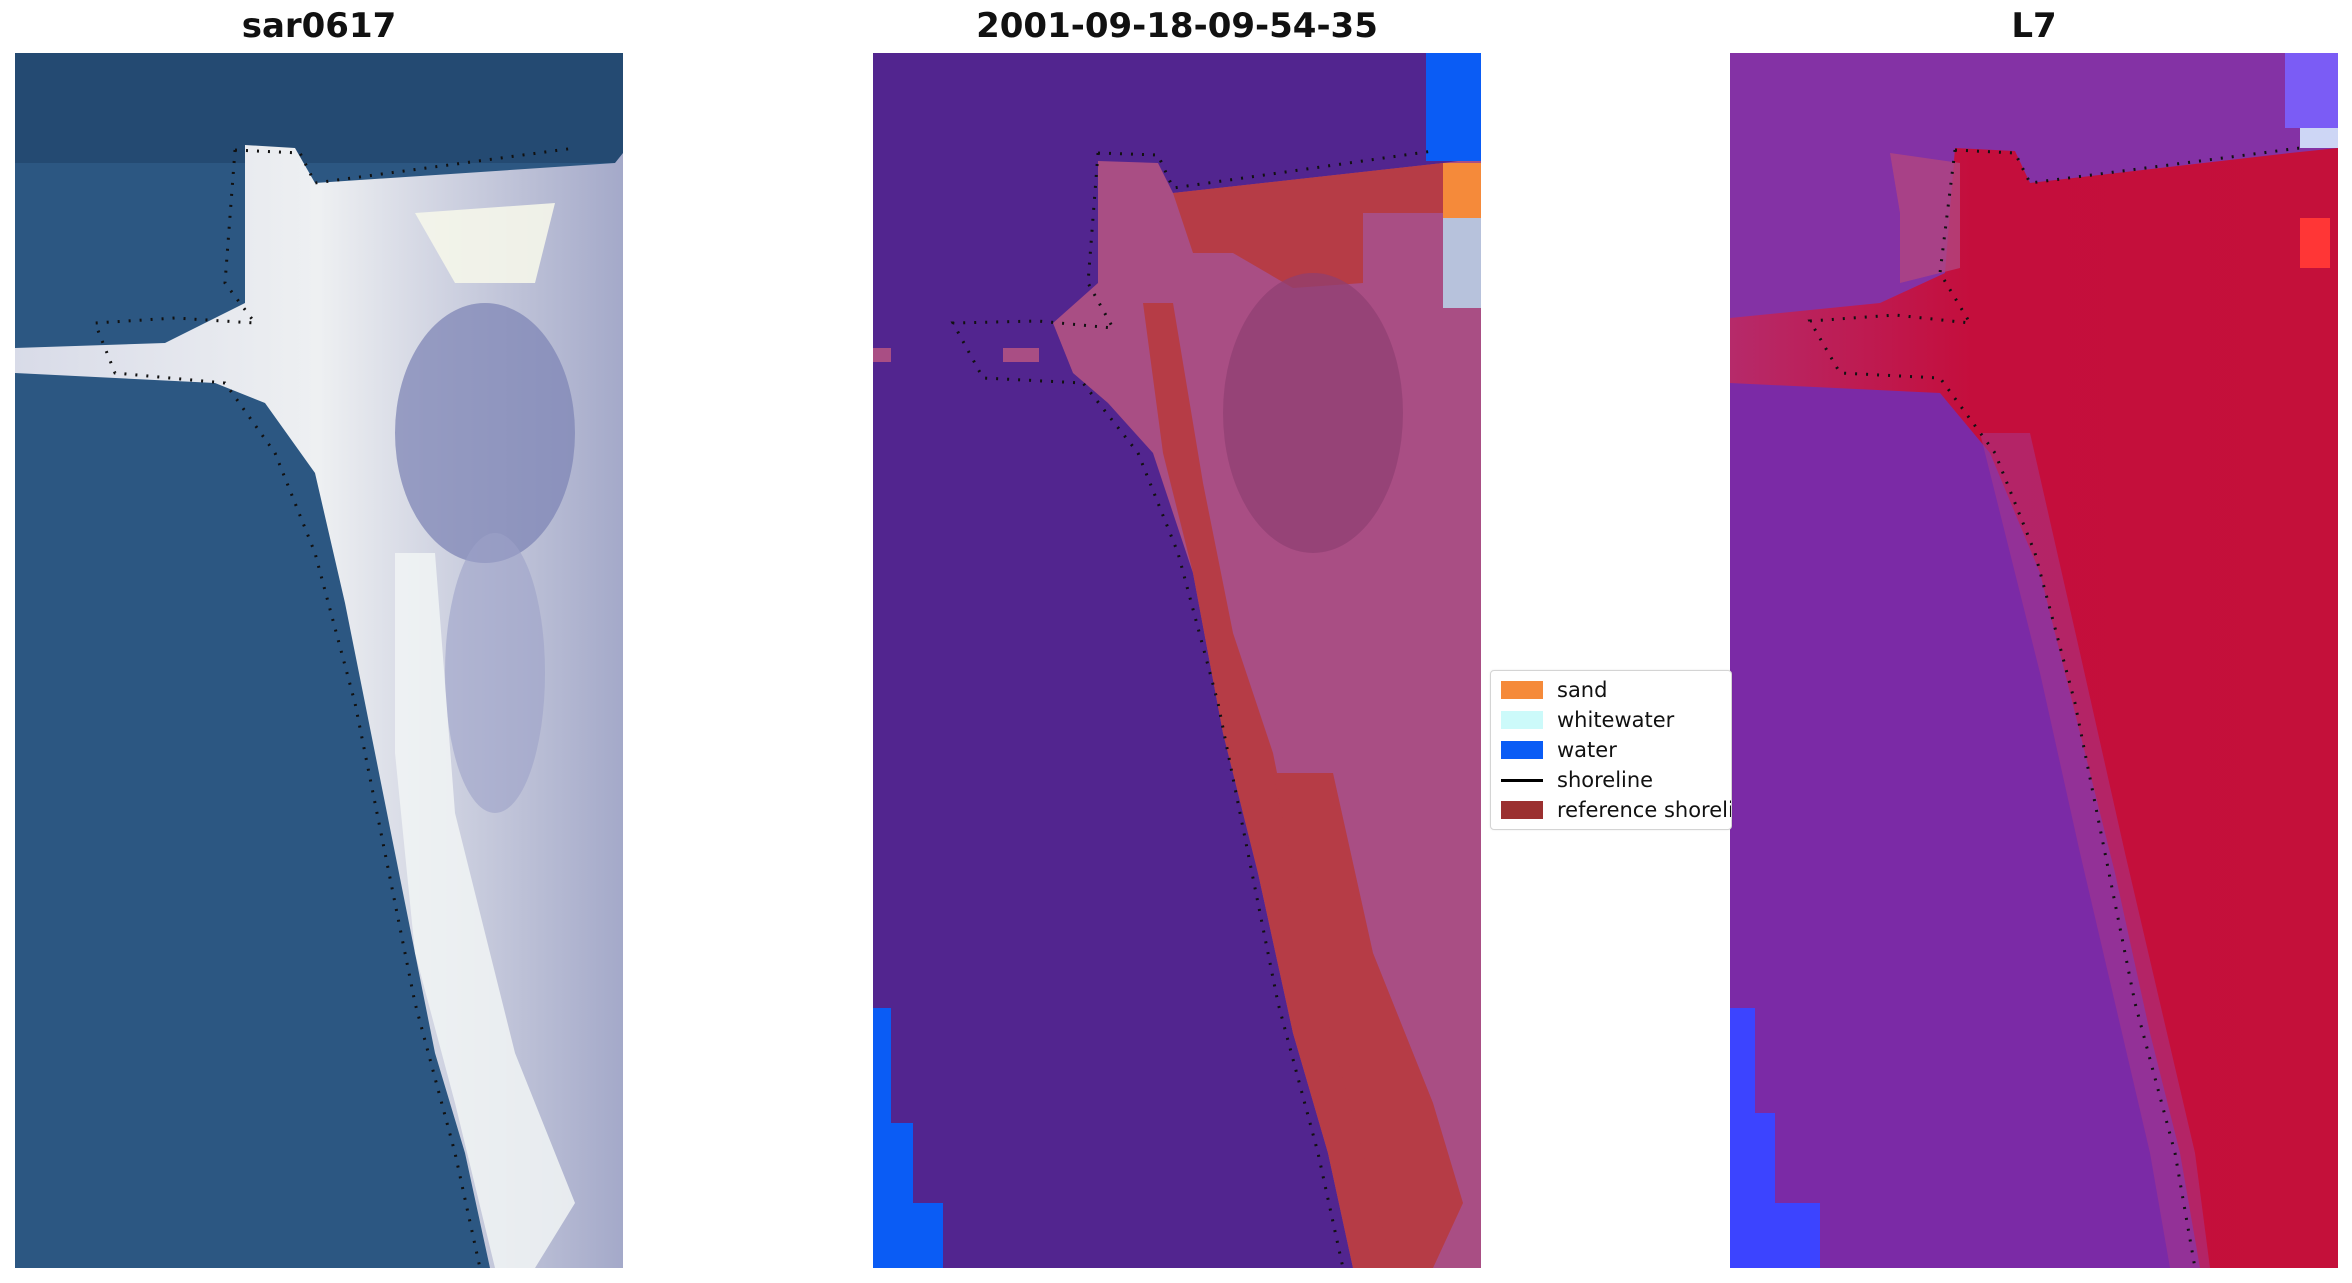 Image resolution: width=2352 pixels, height=1283 pixels. I want to click on reference-shoreline-swatch, so click(1522, 810).